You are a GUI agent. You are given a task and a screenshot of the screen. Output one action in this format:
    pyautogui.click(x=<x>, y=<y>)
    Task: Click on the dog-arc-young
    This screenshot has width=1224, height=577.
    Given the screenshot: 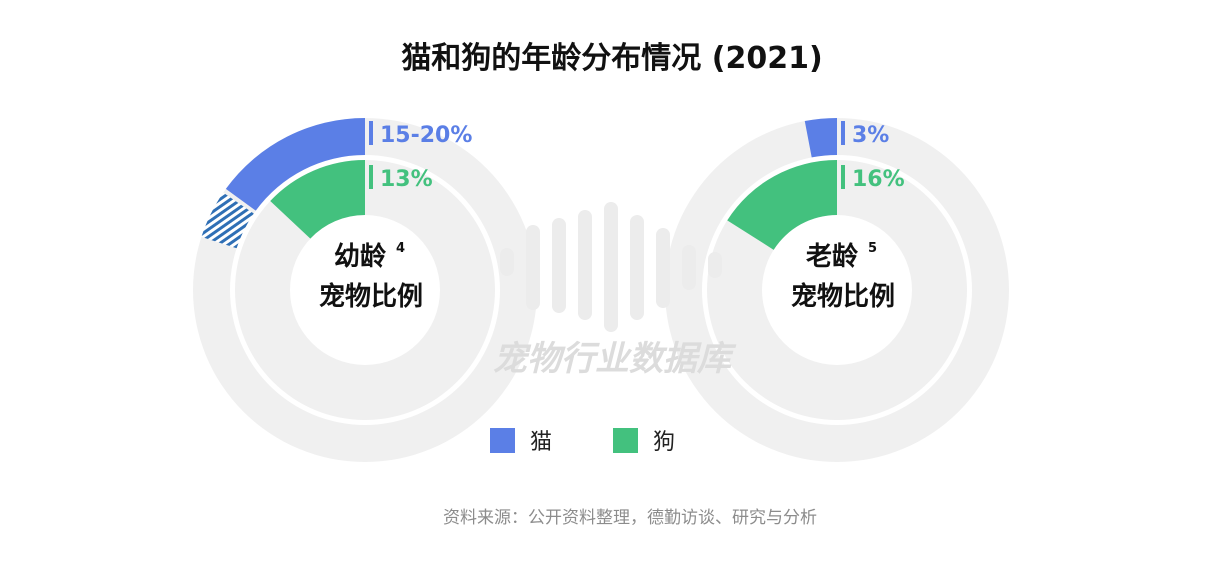 What is the action you would take?
    pyautogui.click(x=317, y=199)
    